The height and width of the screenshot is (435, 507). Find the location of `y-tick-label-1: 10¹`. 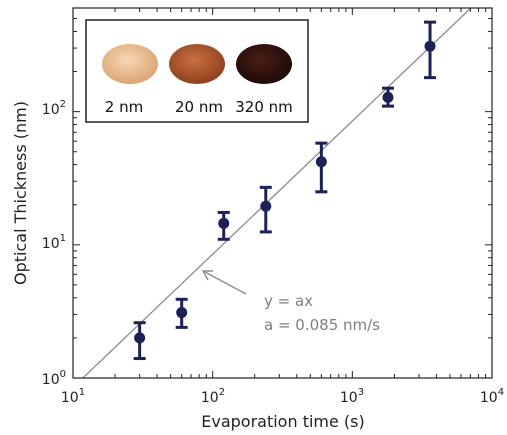

y-tick-label-1: 10¹ is located at coordinates (54, 242).